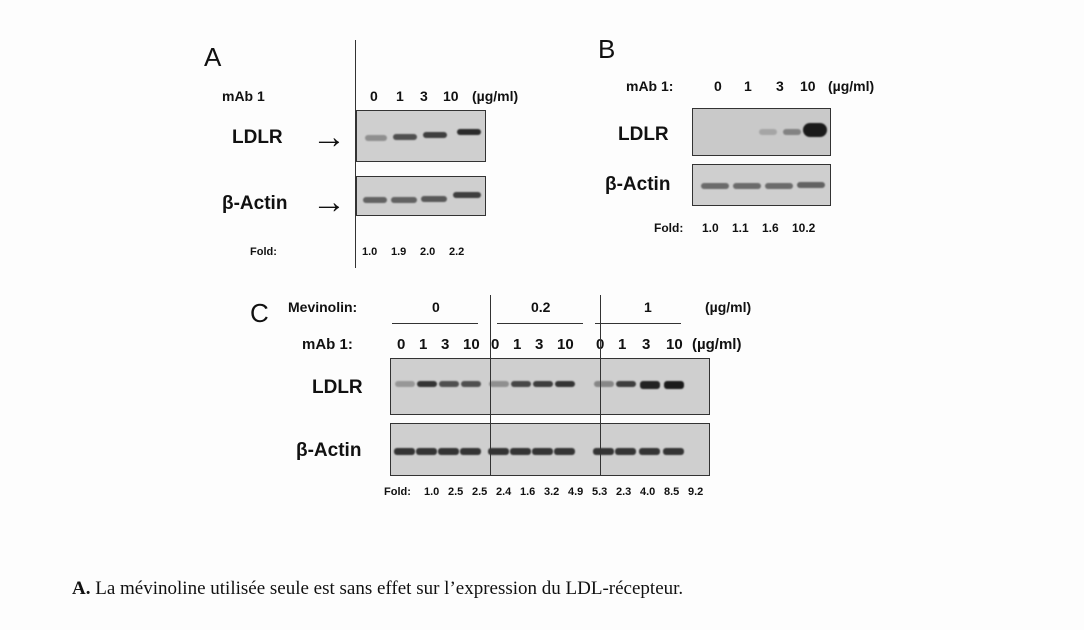 The width and height of the screenshot is (1084, 630). Describe the element at coordinates (541, 307) in the screenshot. I see `mevinolin-group: 0.2` at that location.